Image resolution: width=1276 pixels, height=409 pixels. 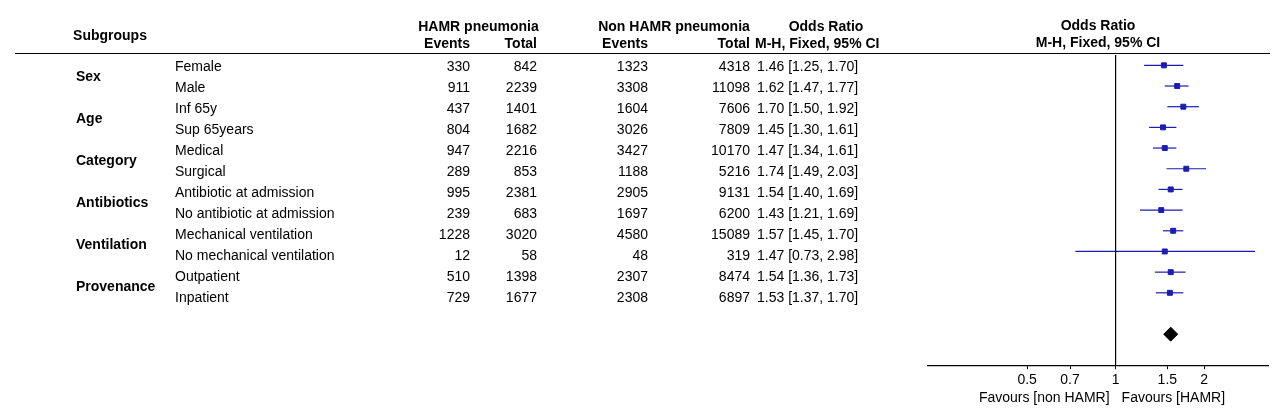 I want to click on data-label: 1228, so click(x=454, y=233).